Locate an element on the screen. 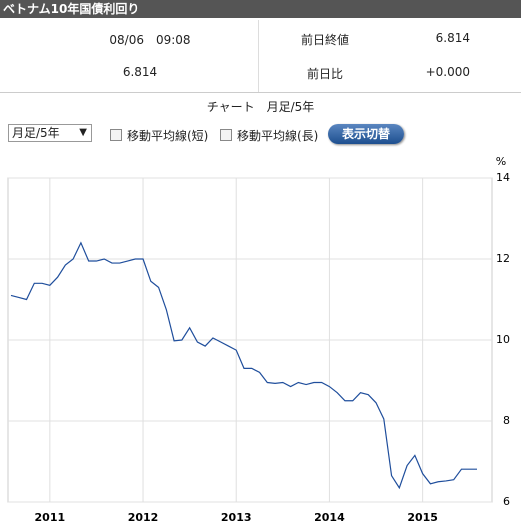  y-tick-label: 6 is located at coordinates (506, 501).